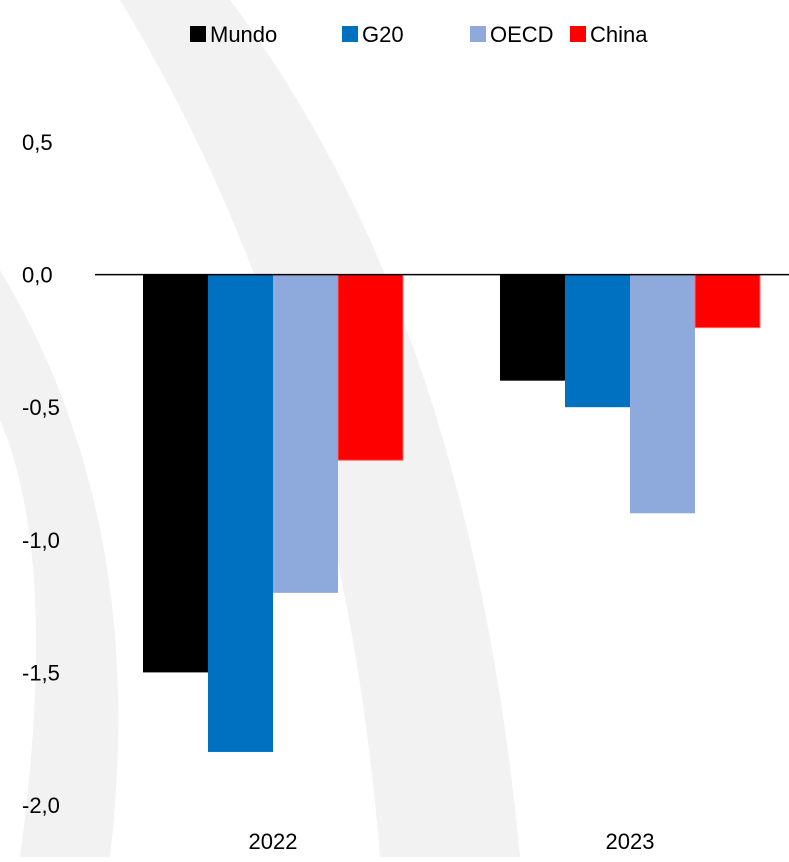 The image size is (789, 862). Describe the element at coordinates (273, 841) in the screenshot. I see `x-category-label: 2022` at that location.